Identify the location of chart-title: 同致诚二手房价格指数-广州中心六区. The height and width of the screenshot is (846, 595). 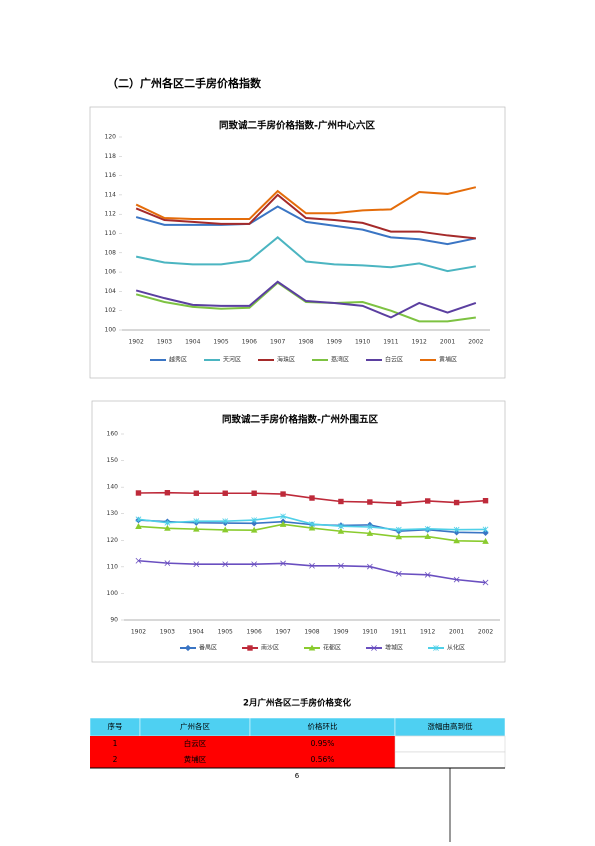
(297, 126).